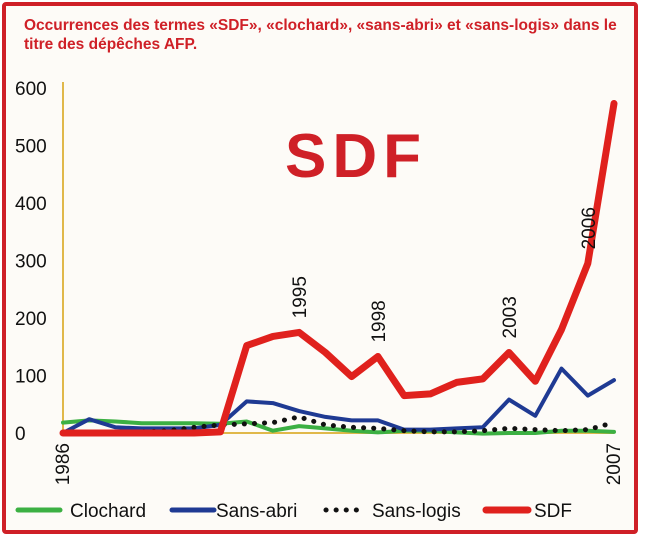 This screenshot has width=648, height=544. Describe the element at coordinates (20, 434) in the screenshot. I see `y-tick-label: 0` at that location.